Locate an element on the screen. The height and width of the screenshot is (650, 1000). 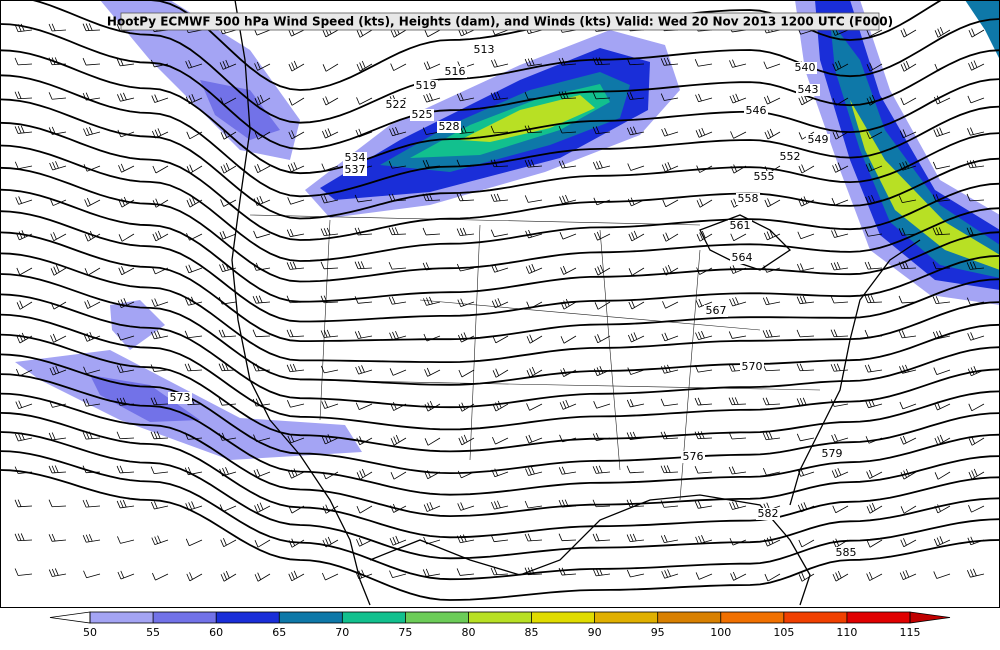
height-label: 534 is located at coordinates (355, 157).